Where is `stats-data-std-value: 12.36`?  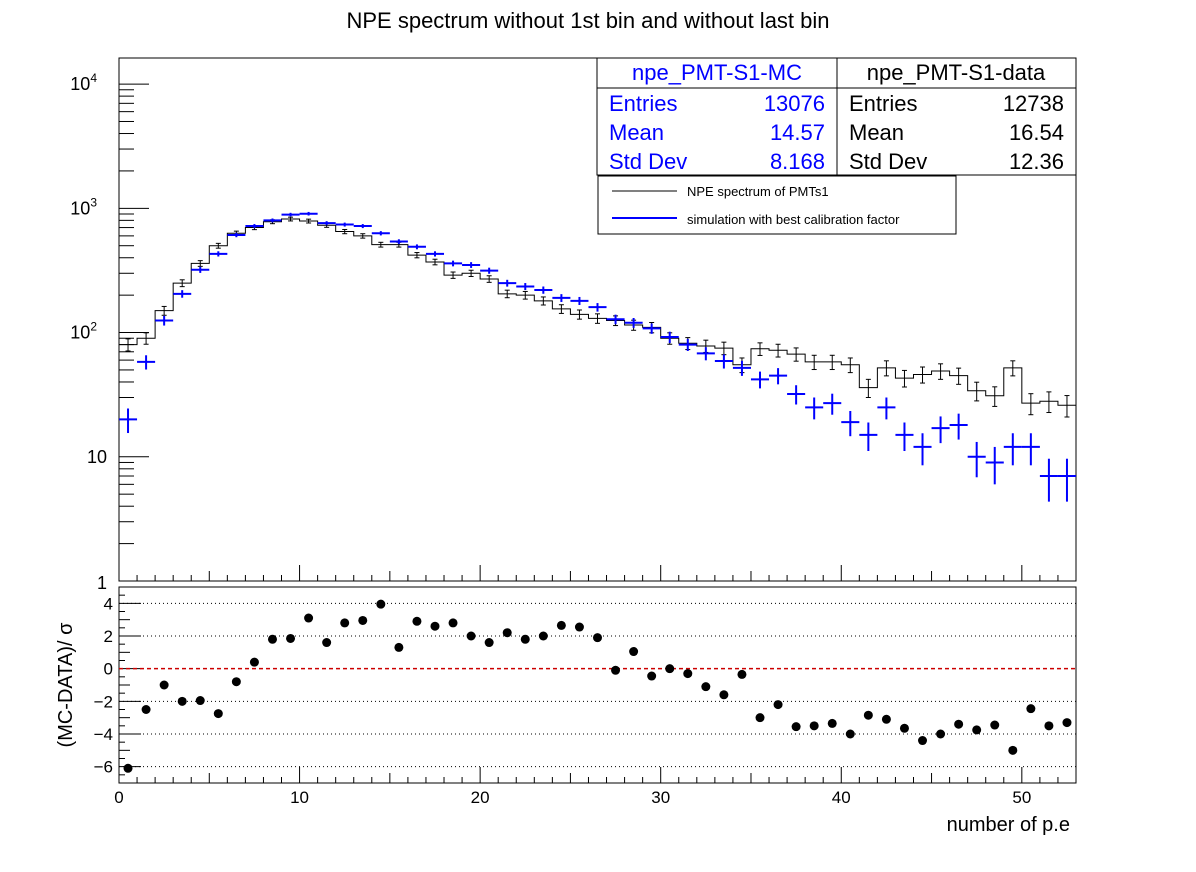 stats-data-std-value: 12.36 is located at coordinates (1036, 161).